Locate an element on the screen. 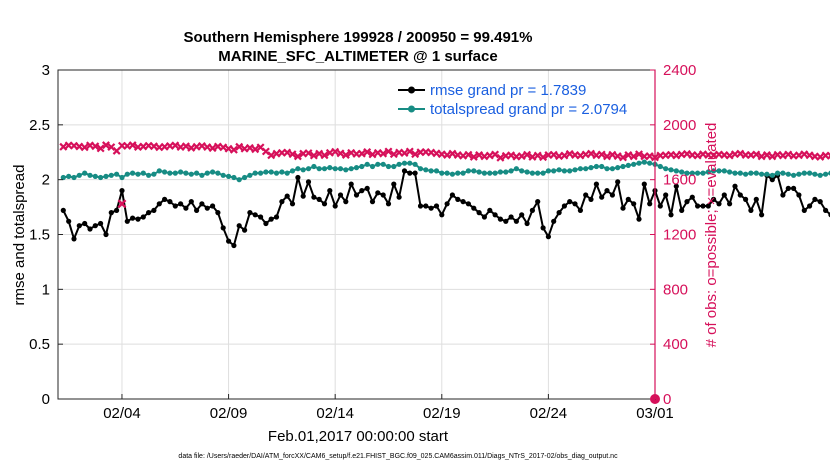 The image size is (830, 470). x-tick-label: 02/14 is located at coordinates (335, 413).